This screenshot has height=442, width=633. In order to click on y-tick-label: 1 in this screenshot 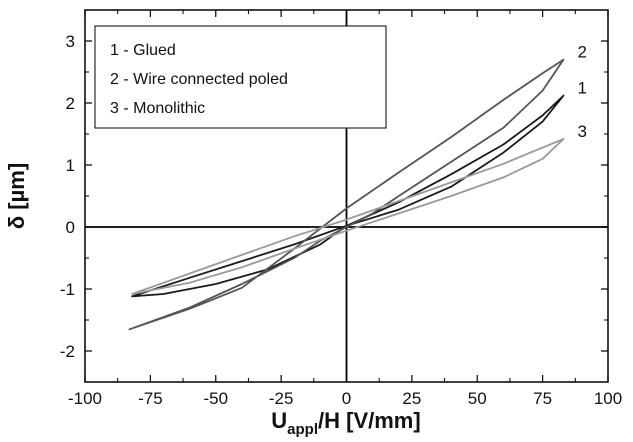, I will do `click(70, 165)`.